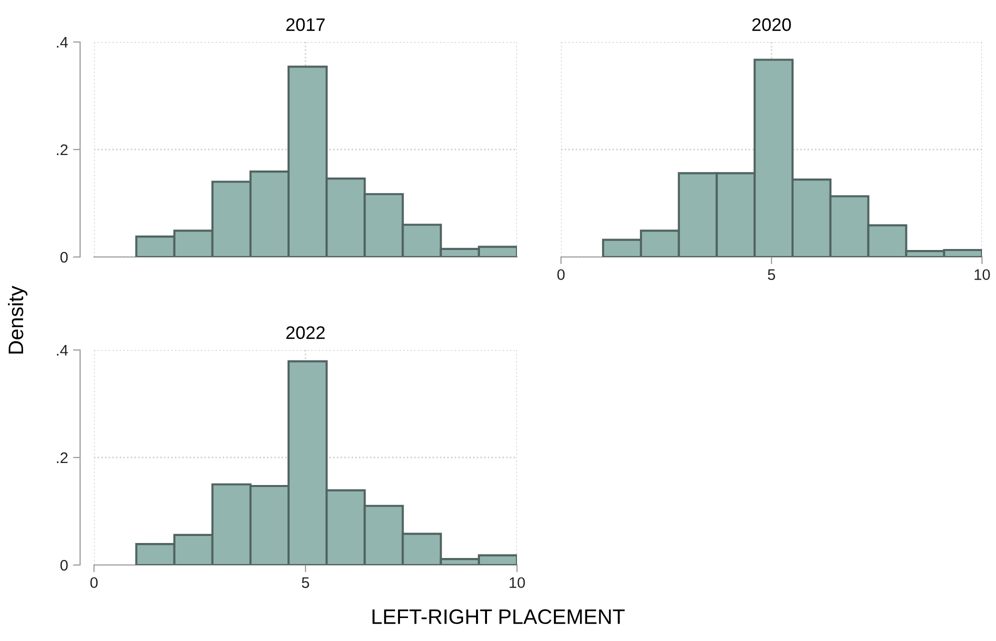 Image resolution: width=996 pixels, height=641 pixels. Describe the element at coordinates (771, 25) in the screenshot. I see `chart-title: 2020` at that location.